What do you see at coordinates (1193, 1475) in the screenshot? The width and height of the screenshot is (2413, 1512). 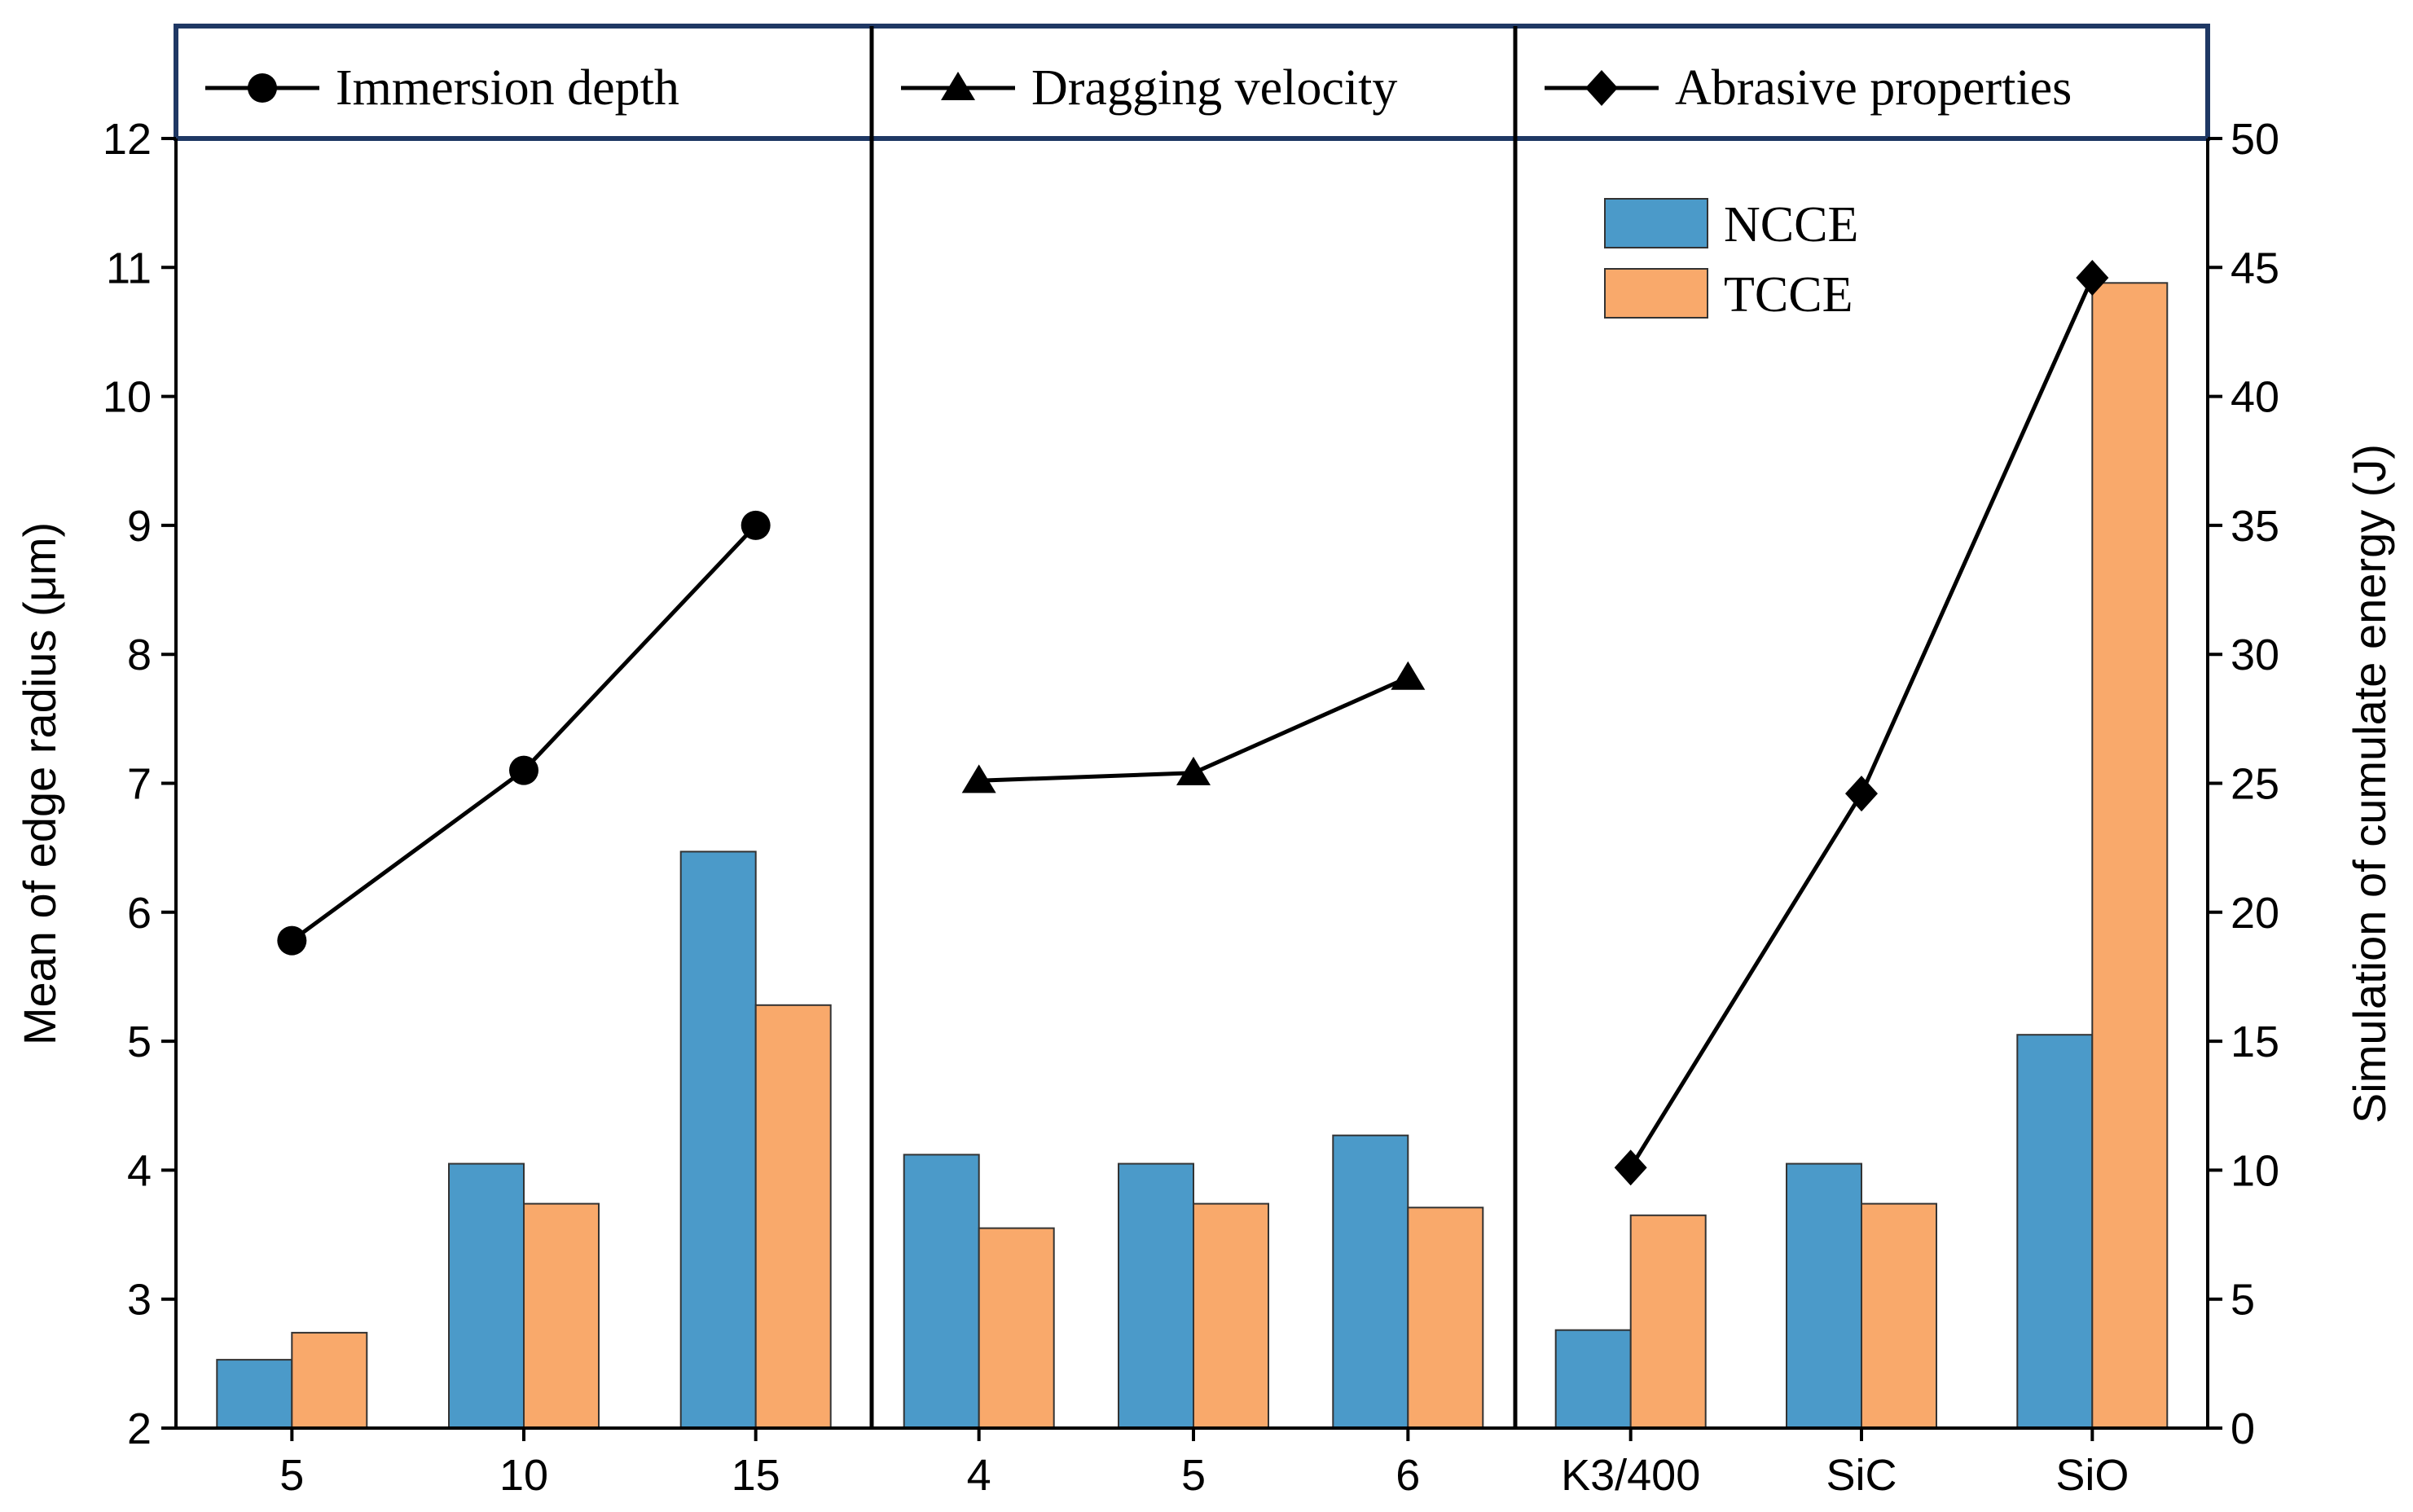 I see `x-tick-label-5: 5` at bounding box center [1193, 1475].